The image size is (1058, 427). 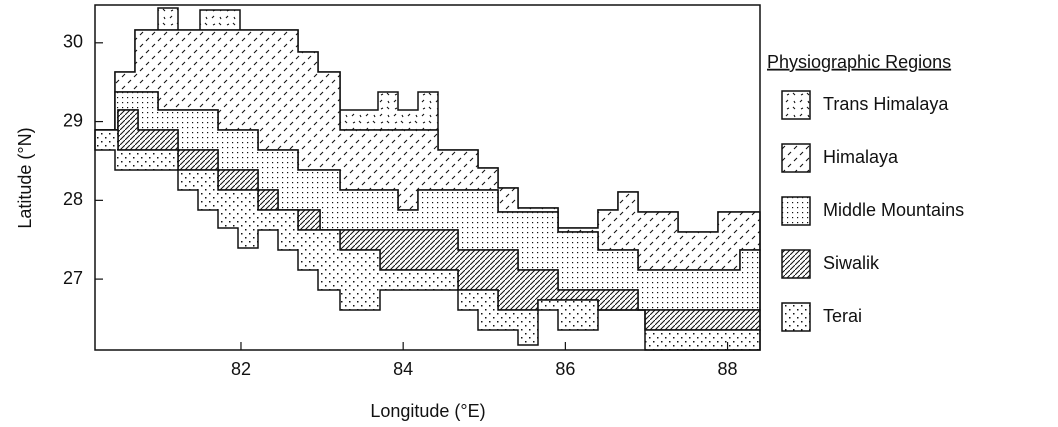 What do you see at coordinates (859, 62) in the screenshot?
I see `legend-title: Physiographic Regions` at bounding box center [859, 62].